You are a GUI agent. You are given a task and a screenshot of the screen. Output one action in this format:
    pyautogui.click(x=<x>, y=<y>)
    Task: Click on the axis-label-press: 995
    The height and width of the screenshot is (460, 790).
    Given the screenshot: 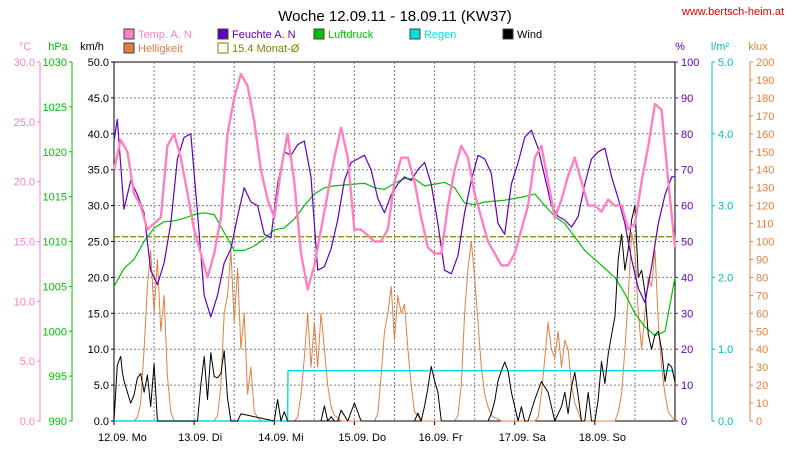 What is the action you would take?
    pyautogui.click(x=58, y=377)
    